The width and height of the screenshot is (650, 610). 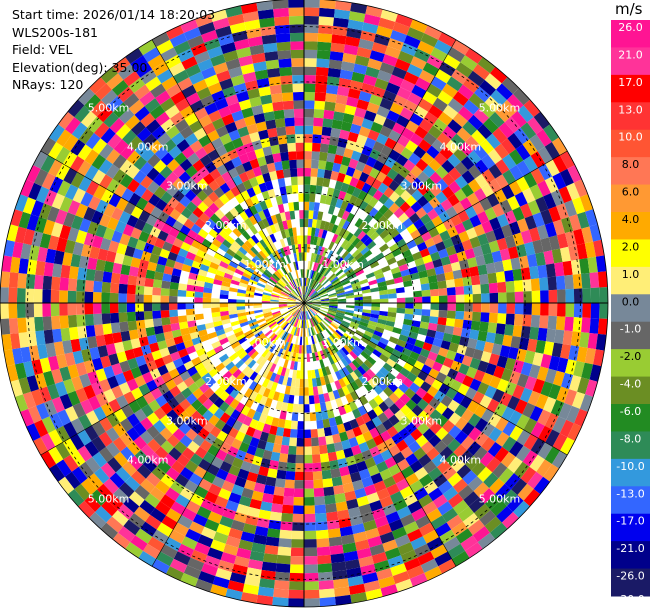 What do you see at coordinates (265, 264) in the screenshot?
I see `range-ring-label: 1.00km` at bounding box center [265, 264].